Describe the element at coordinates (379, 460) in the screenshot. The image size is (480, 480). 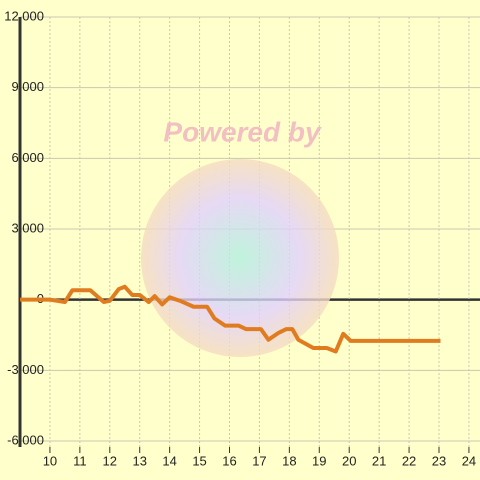
I see `x-tick-label: 21` at that location.